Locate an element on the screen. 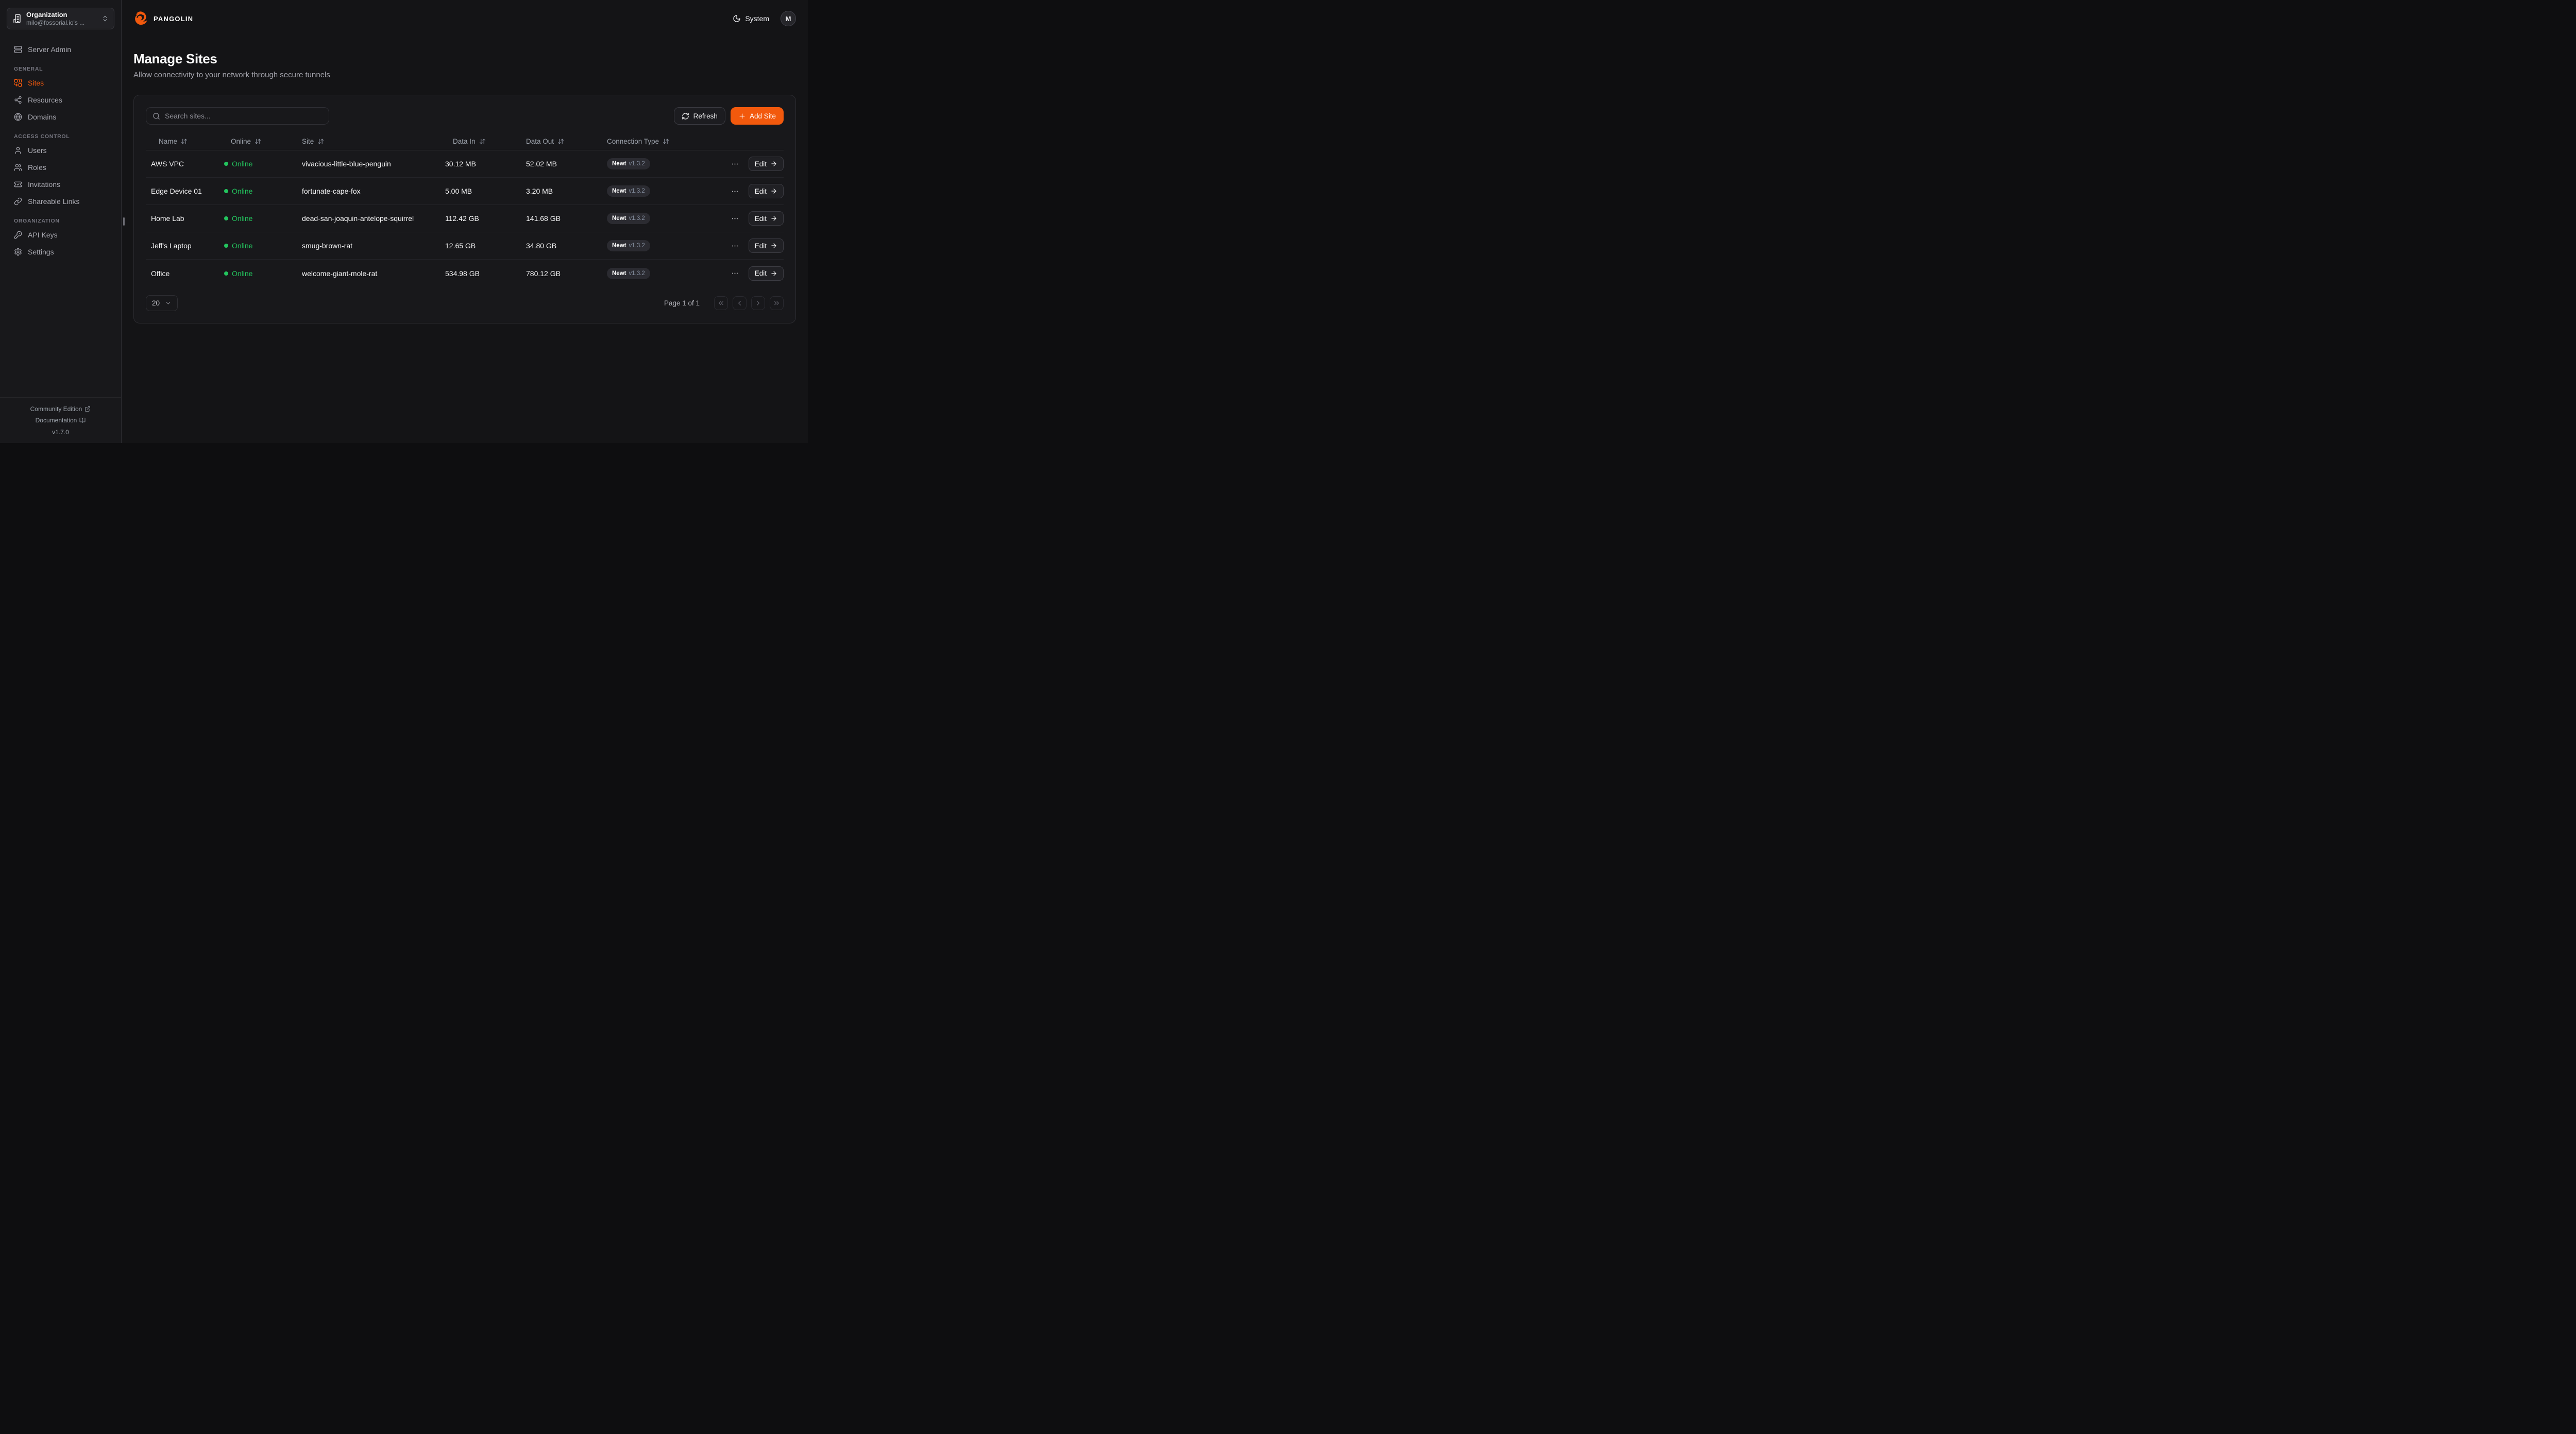 The width and height of the screenshot is (2576, 1434). documentation-link: Documentation is located at coordinates (60, 420).